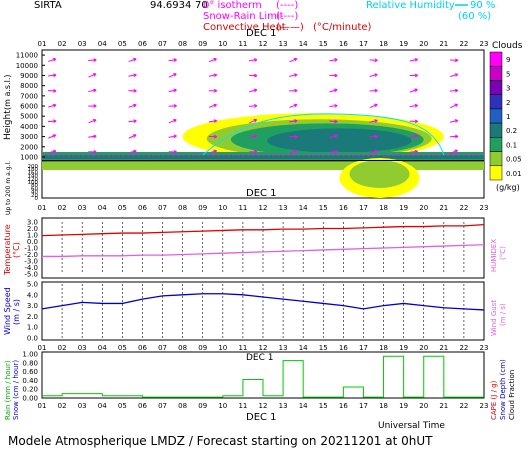 The width and height of the screenshot is (528, 450). Describe the element at coordinates (263, 406) in the screenshot. I see `hour-tick-label: 12` at that location.